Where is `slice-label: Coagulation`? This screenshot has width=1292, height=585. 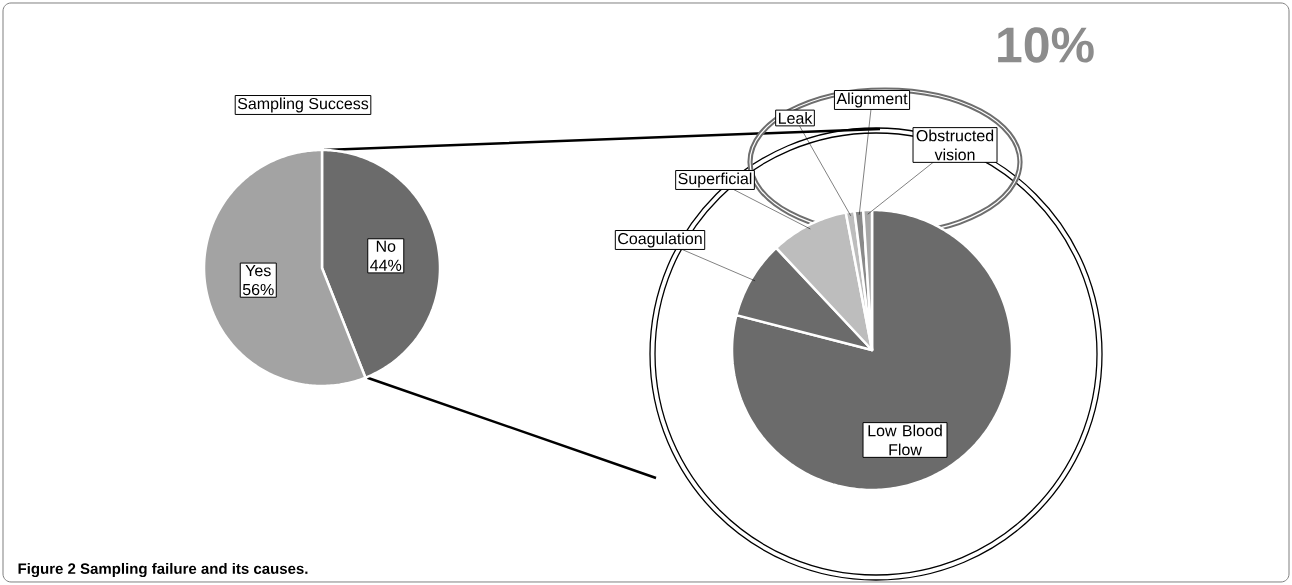 slice-label: Coagulation is located at coordinates (660, 240).